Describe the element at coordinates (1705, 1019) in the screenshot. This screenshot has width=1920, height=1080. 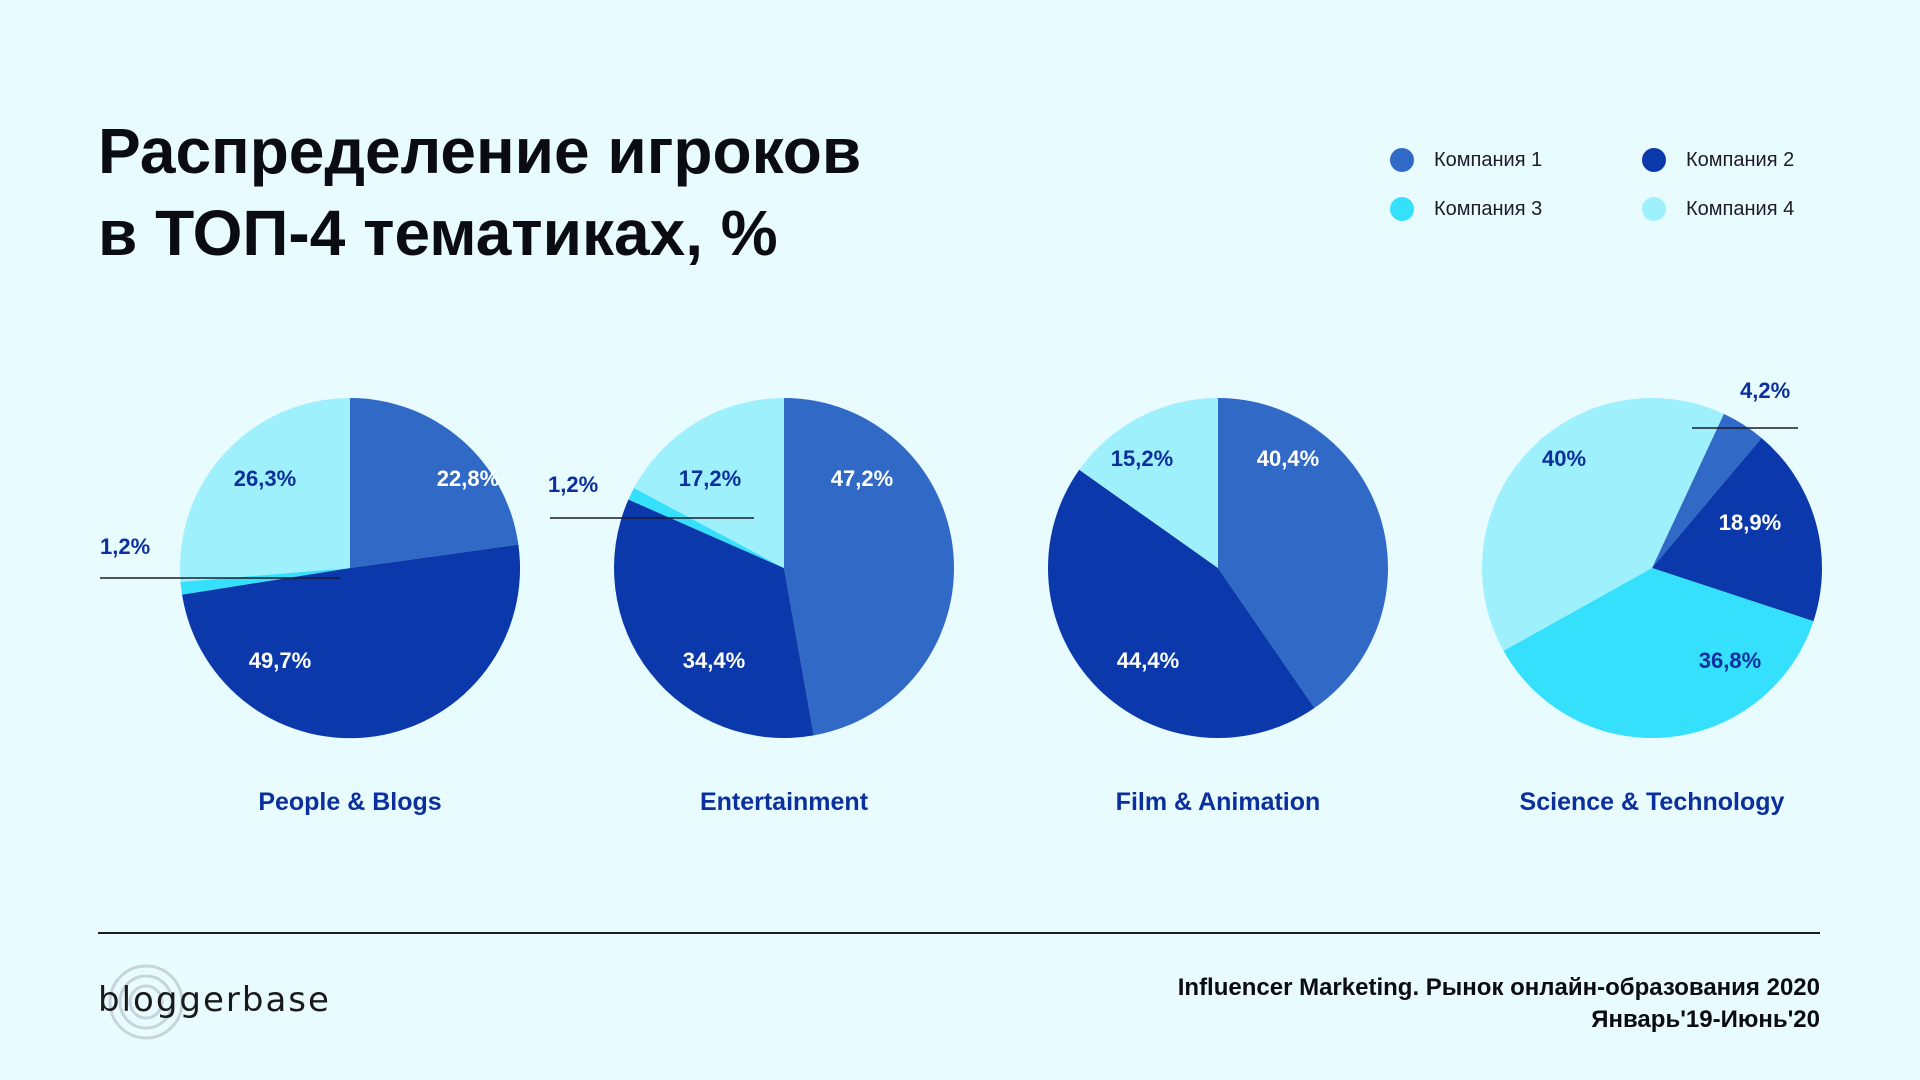
I see `source-line-2: Январь'19-Июнь'20` at that location.